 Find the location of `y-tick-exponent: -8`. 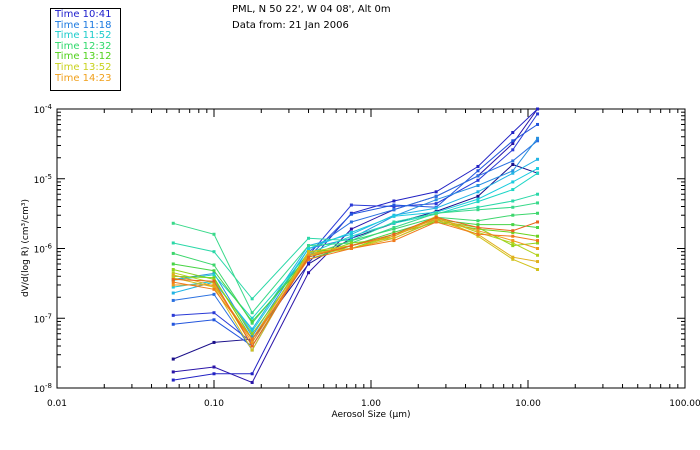

y-tick-exponent: -8 is located at coordinates (48, 386).